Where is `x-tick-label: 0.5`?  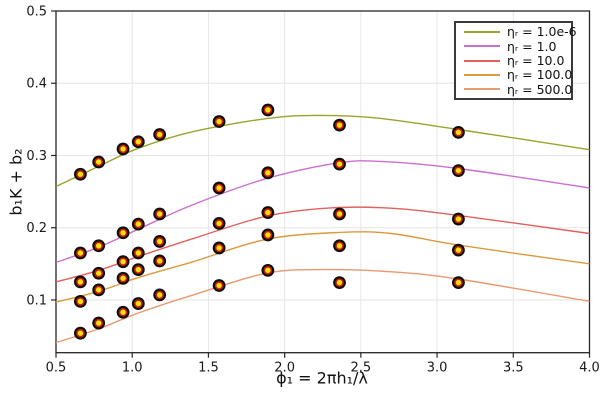 x-tick-label: 0.5 is located at coordinates (56, 368).